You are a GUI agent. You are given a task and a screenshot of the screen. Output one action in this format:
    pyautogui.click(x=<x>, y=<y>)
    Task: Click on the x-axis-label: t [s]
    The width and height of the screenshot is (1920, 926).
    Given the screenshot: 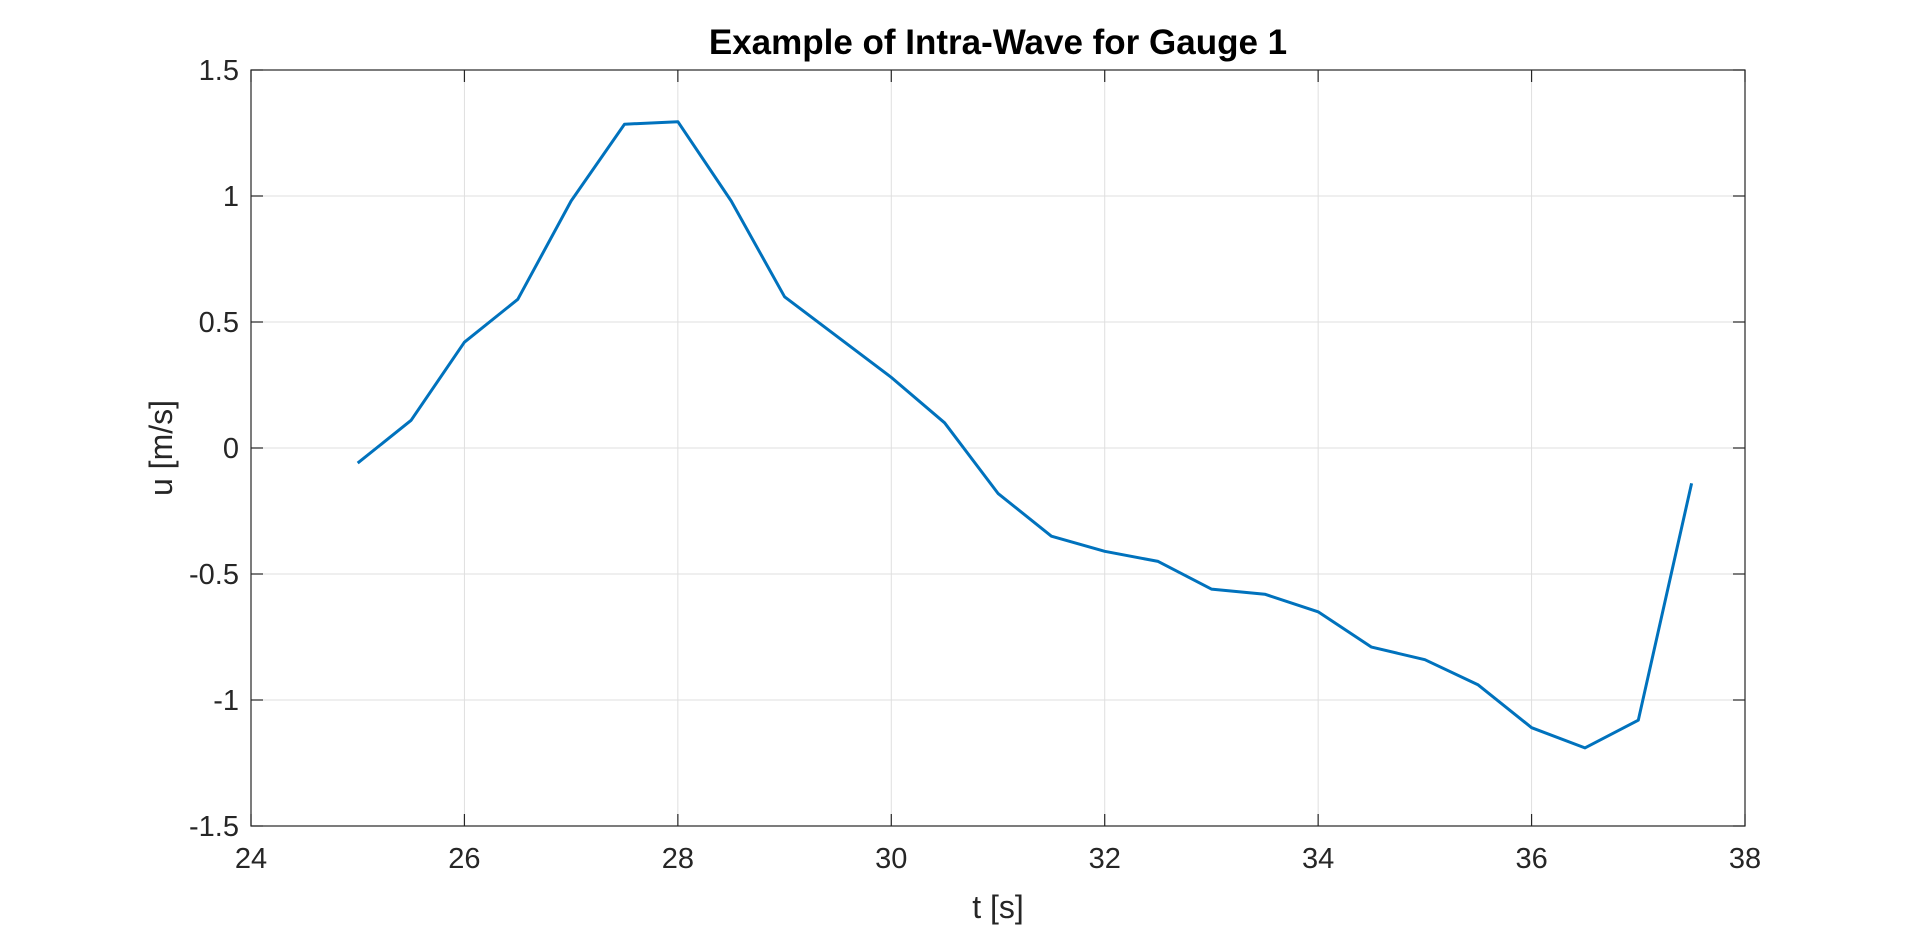 What is the action you would take?
    pyautogui.click(x=998, y=907)
    